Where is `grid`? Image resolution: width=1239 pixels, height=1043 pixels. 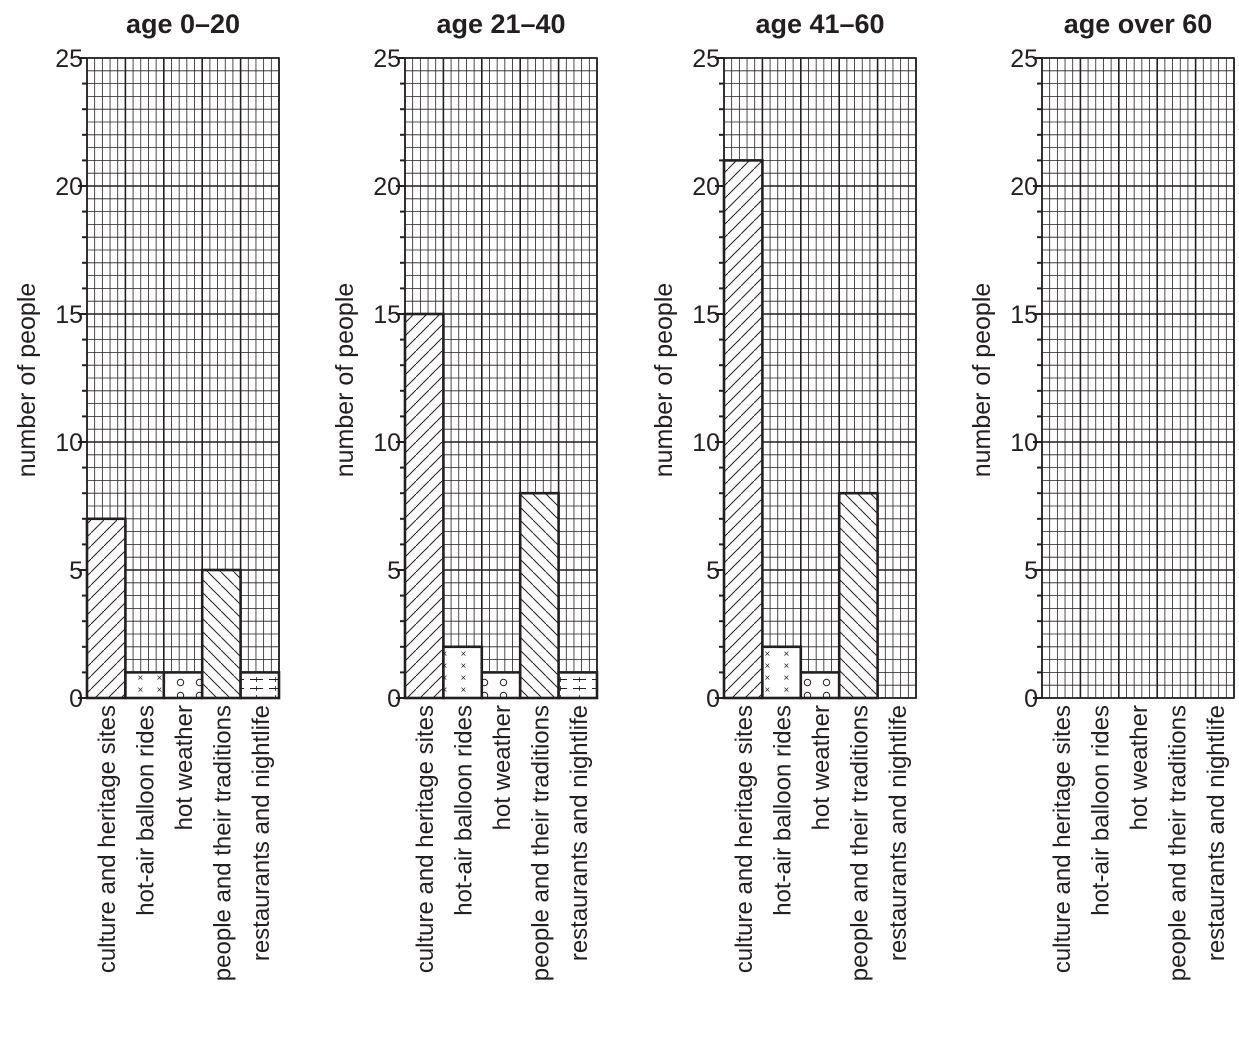 grid is located at coordinates (1138, 378).